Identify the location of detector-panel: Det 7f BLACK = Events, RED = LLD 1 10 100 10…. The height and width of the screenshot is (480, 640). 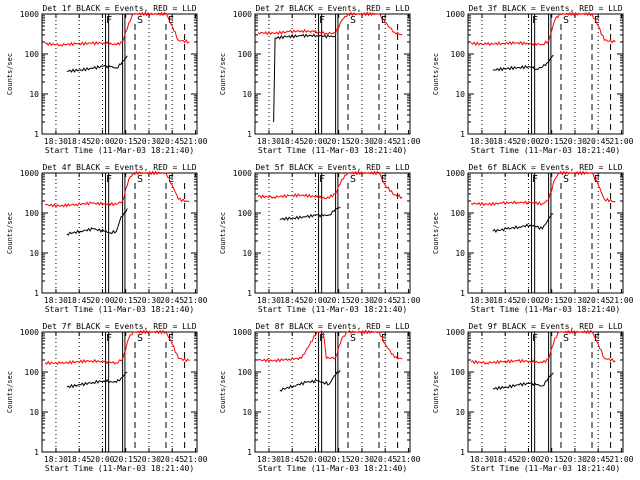
(107, 397).